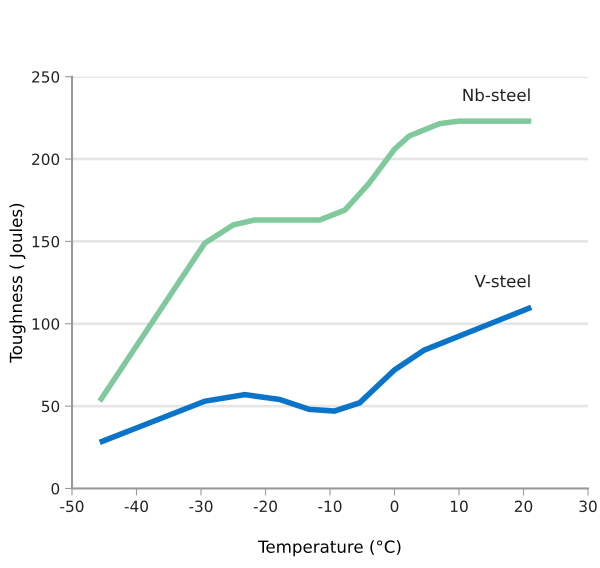 The width and height of the screenshot is (600, 568). I want to click on series-label: Nb-steel, so click(496, 95).